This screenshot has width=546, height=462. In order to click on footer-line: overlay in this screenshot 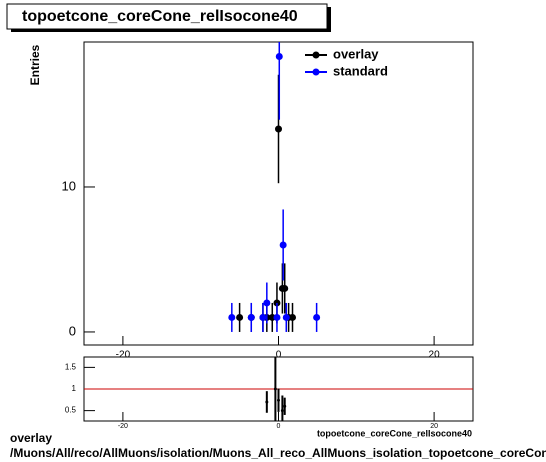, I will do `click(31, 438)`.